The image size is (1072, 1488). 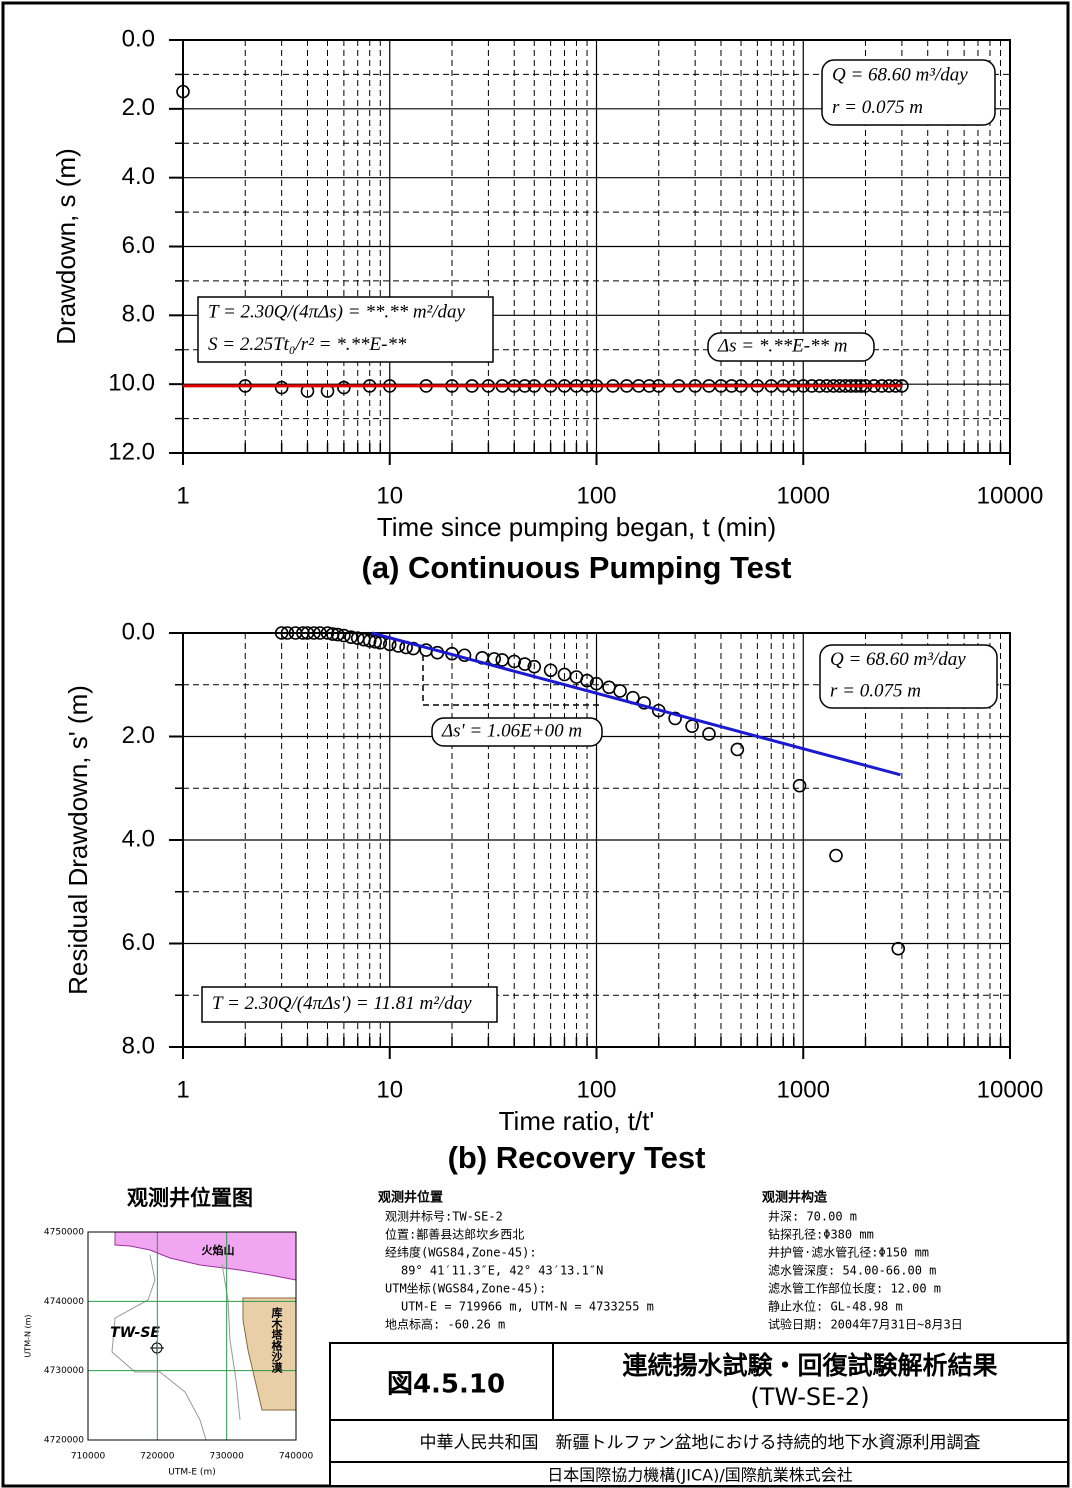 I want to click on y-tick-label: 10.0, so click(x=131, y=383).